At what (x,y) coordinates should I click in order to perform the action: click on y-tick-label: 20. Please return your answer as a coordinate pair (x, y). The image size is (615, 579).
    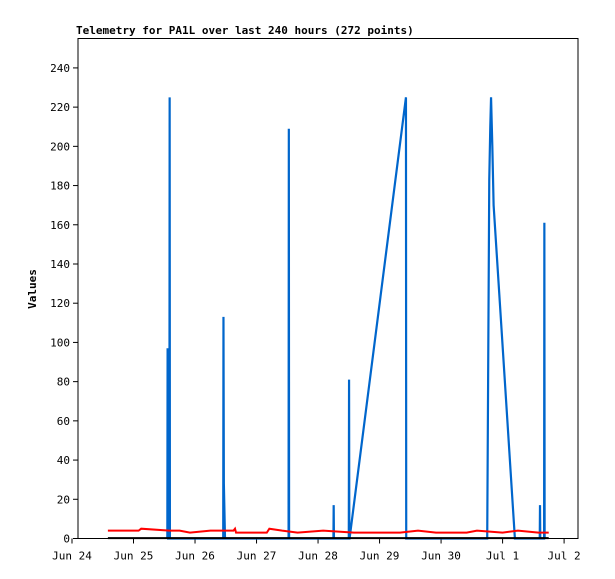
    Looking at the image, I should click on (63, 499).